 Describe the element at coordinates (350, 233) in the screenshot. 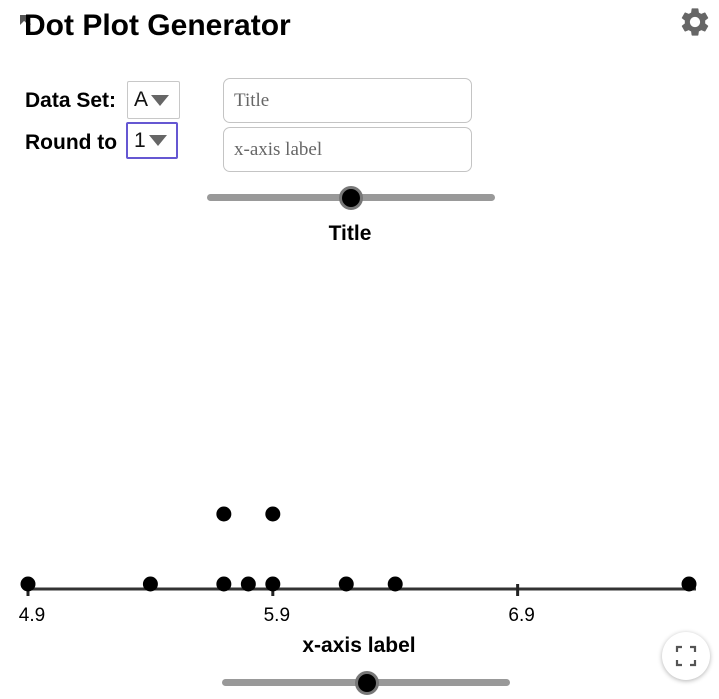

I see `plot-title: Title` at that location.